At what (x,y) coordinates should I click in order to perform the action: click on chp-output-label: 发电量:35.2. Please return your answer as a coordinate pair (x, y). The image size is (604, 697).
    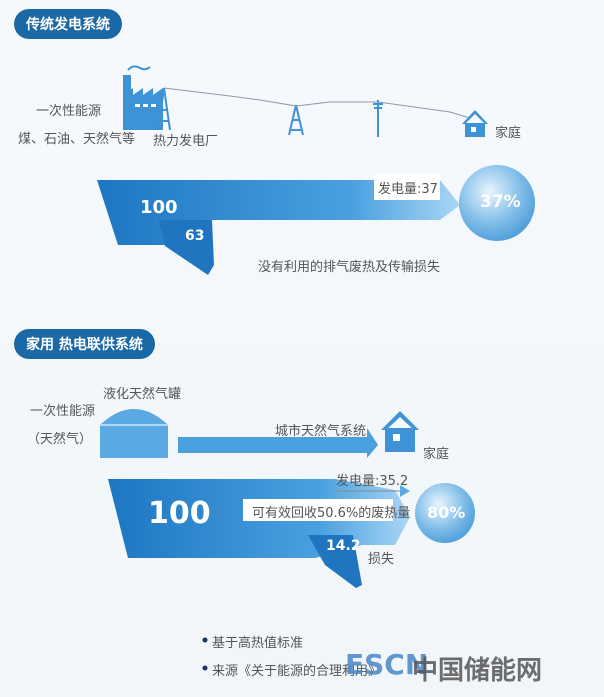
    Looking at the image, I should click on (372, 481).